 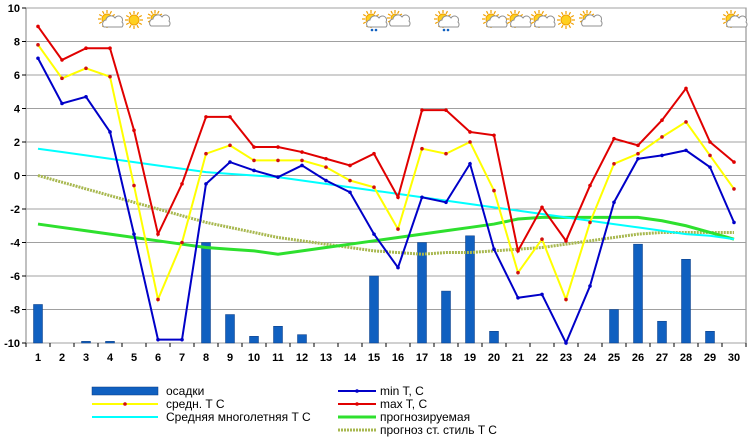 I want to click on sun-icon, so click(x=134, y=20).